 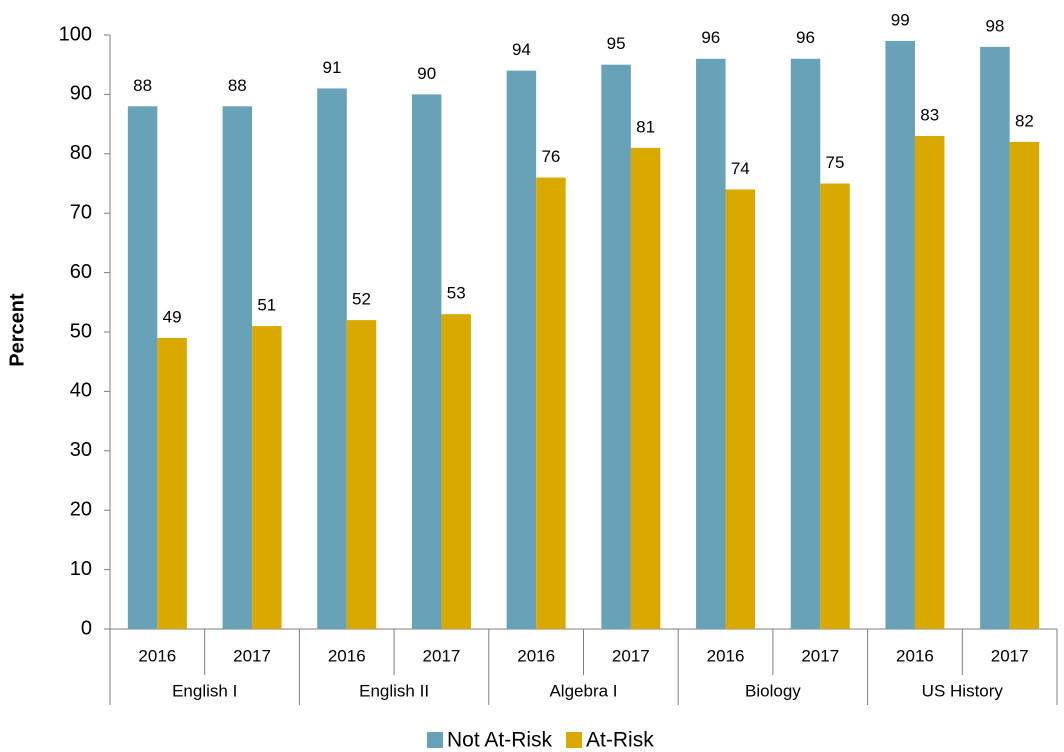 I want to click on group-label: English II, so click(x=394, y=690).